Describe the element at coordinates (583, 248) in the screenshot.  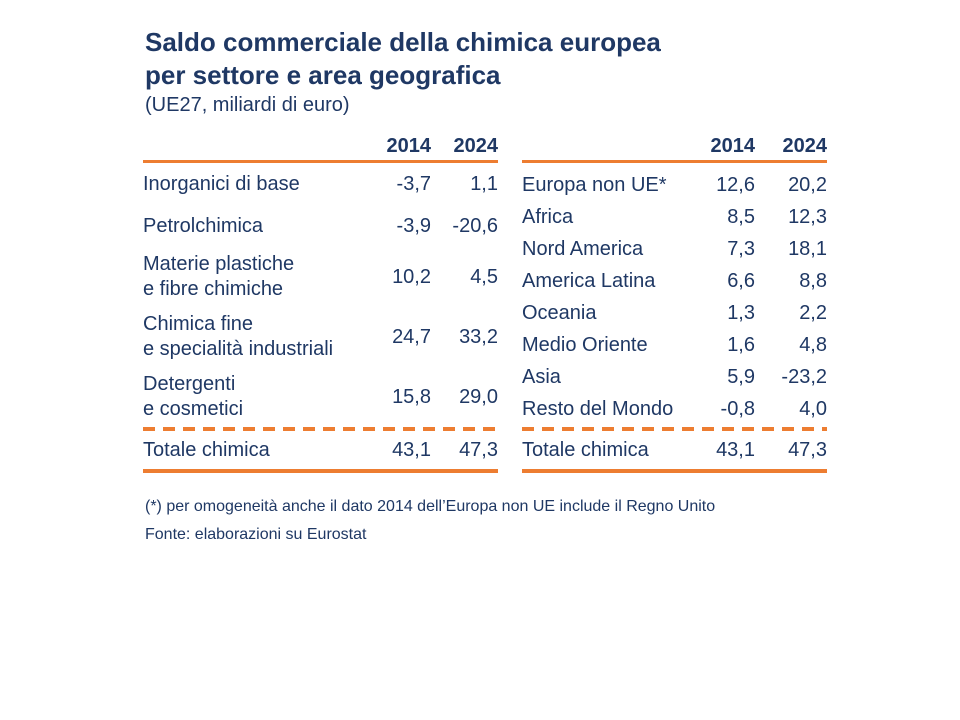
I see `row-label: Nord America` at that location.